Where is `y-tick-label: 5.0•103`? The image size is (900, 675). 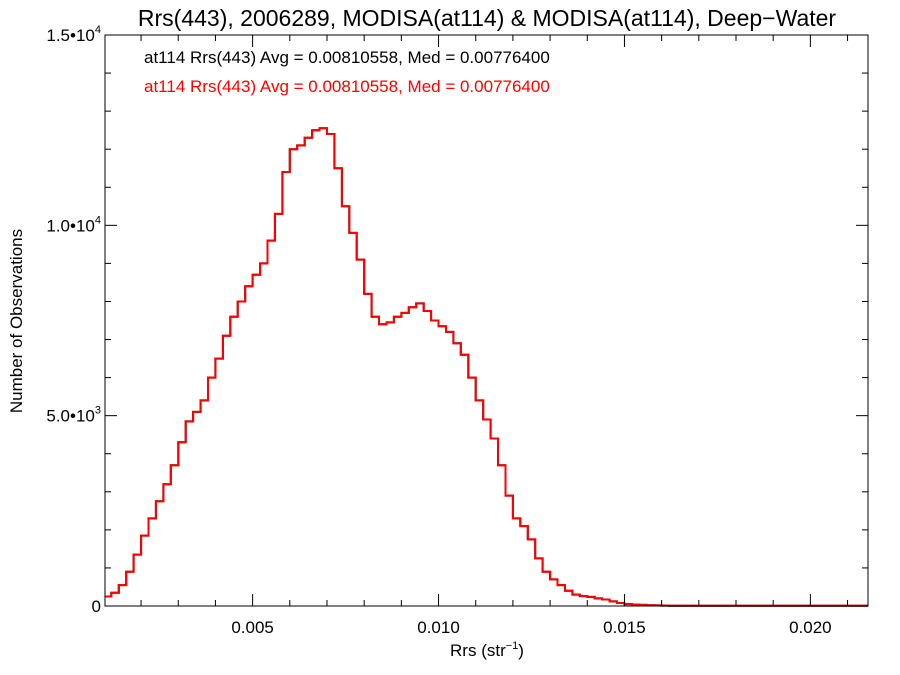 y-tick-label: 5.0•103 is located at coordinates (73, 415).